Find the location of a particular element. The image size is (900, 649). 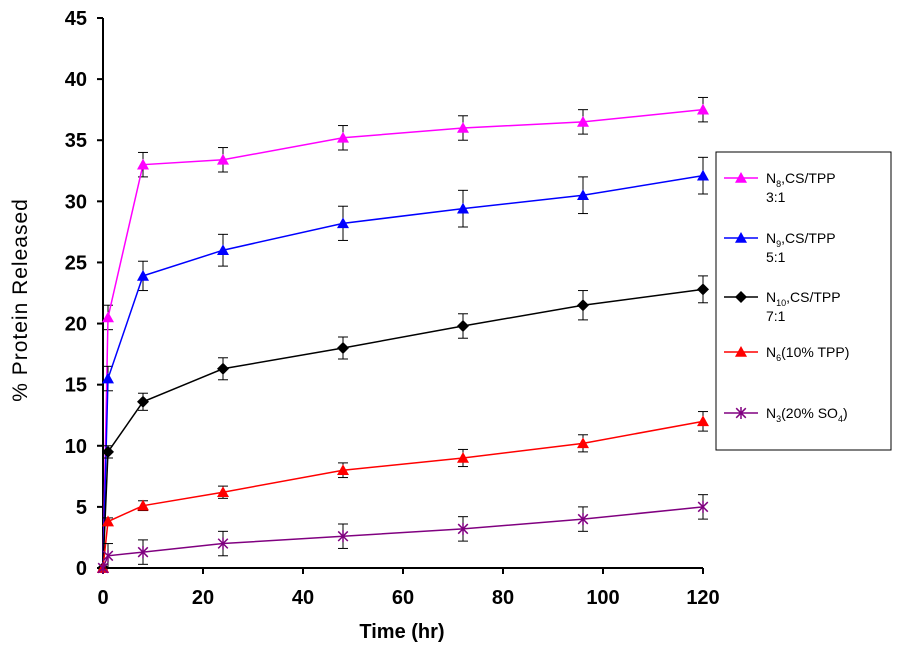

legend-entry-4: N6(10% TPP) is located at coordinates (786, 353).